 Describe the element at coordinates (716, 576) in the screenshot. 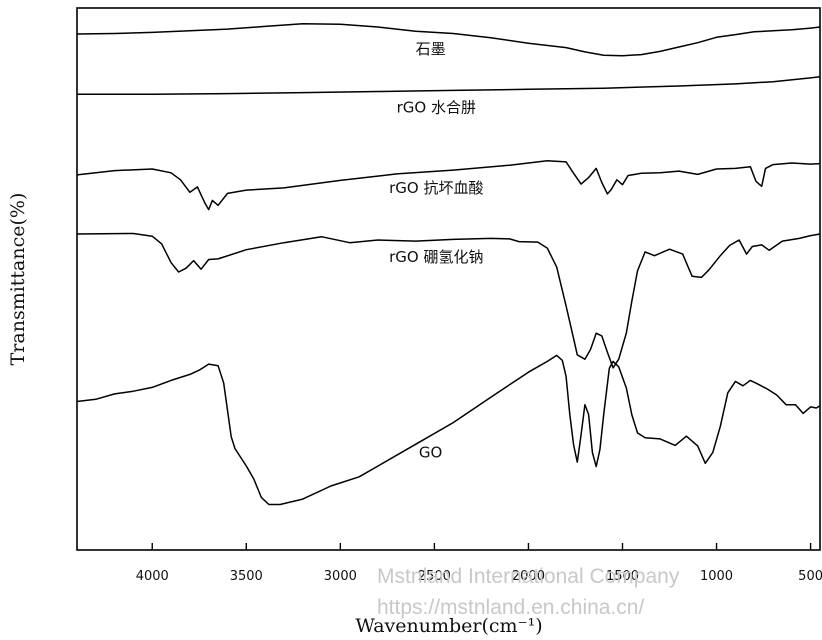

I see `x-tick-label: 1000` at that location.